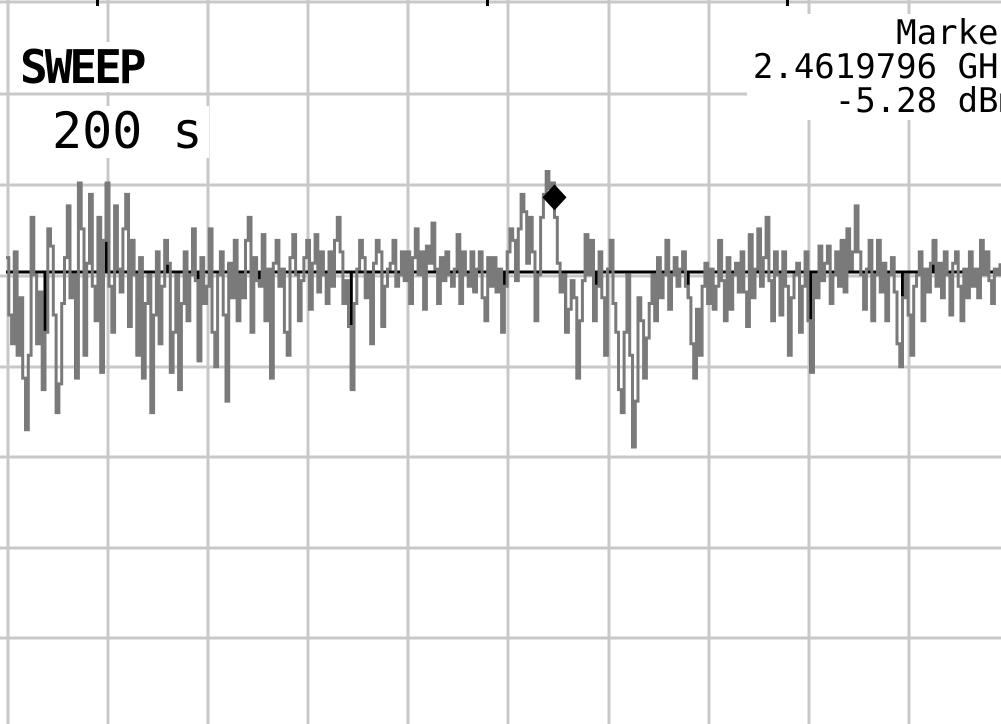  Describe the element at coordinates (948, 33) in the screenshot. I see `marker-title: Marker` at that location.